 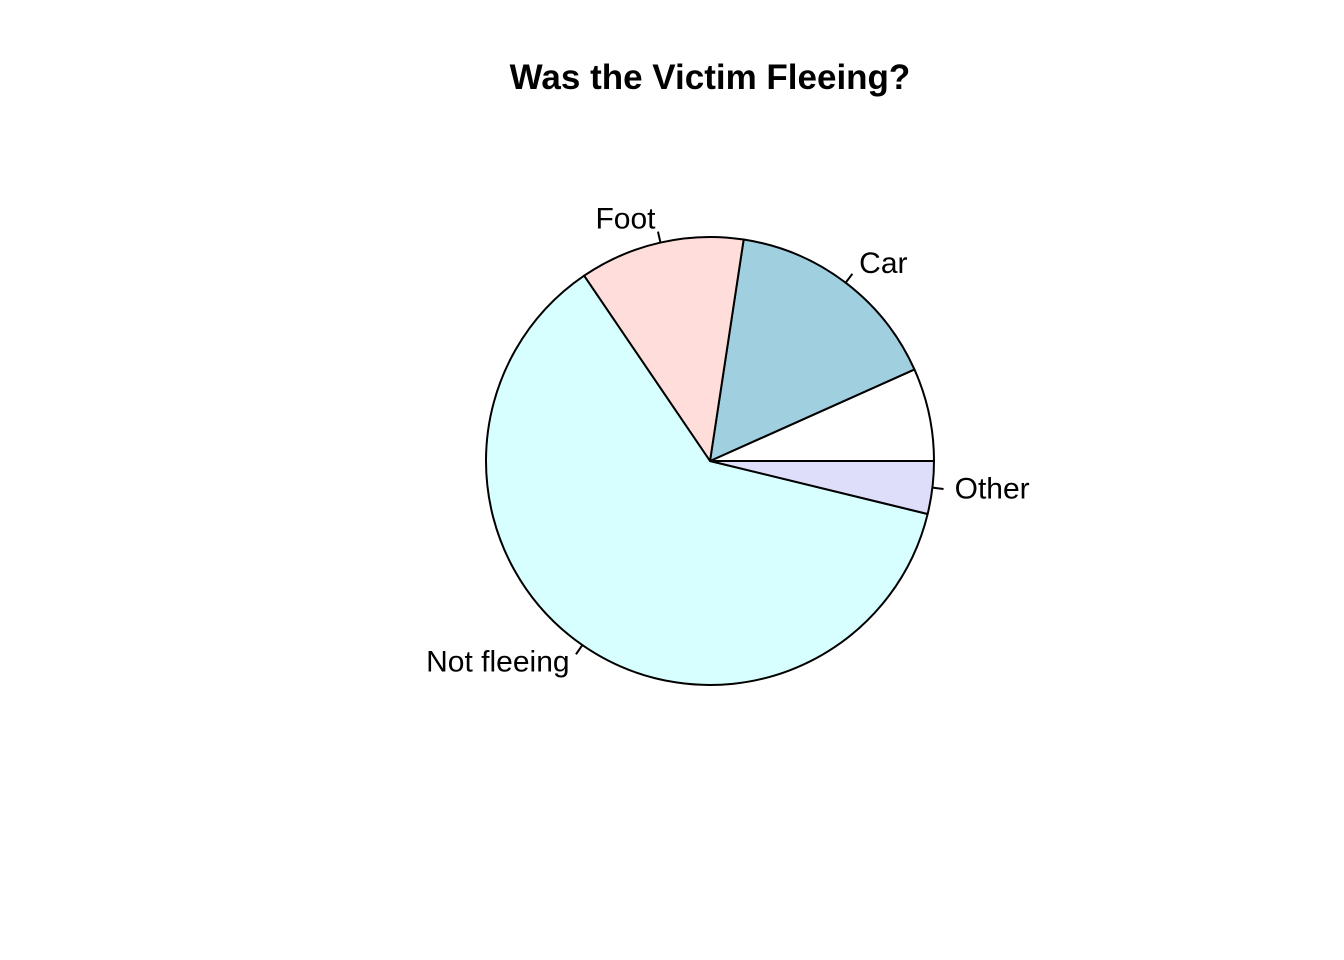 What do you see at coordinates (759, 443) in the screenshot?
I see `label-ticks` at bounding box center [759, 443].